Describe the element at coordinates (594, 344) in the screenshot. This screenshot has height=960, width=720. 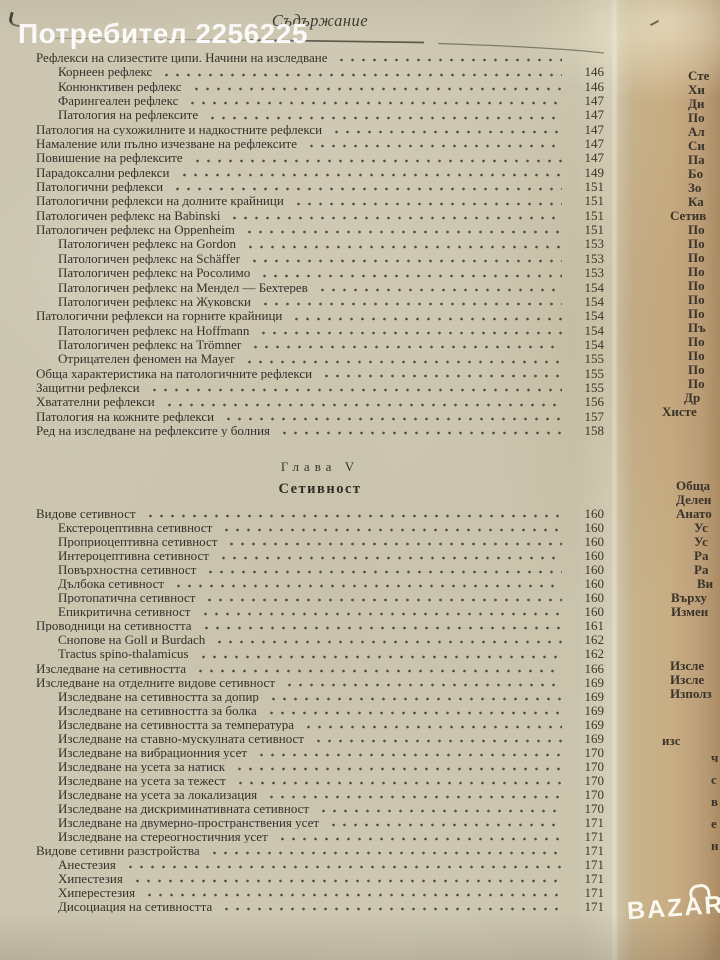
I see `toc-page-number: 154` at that location.